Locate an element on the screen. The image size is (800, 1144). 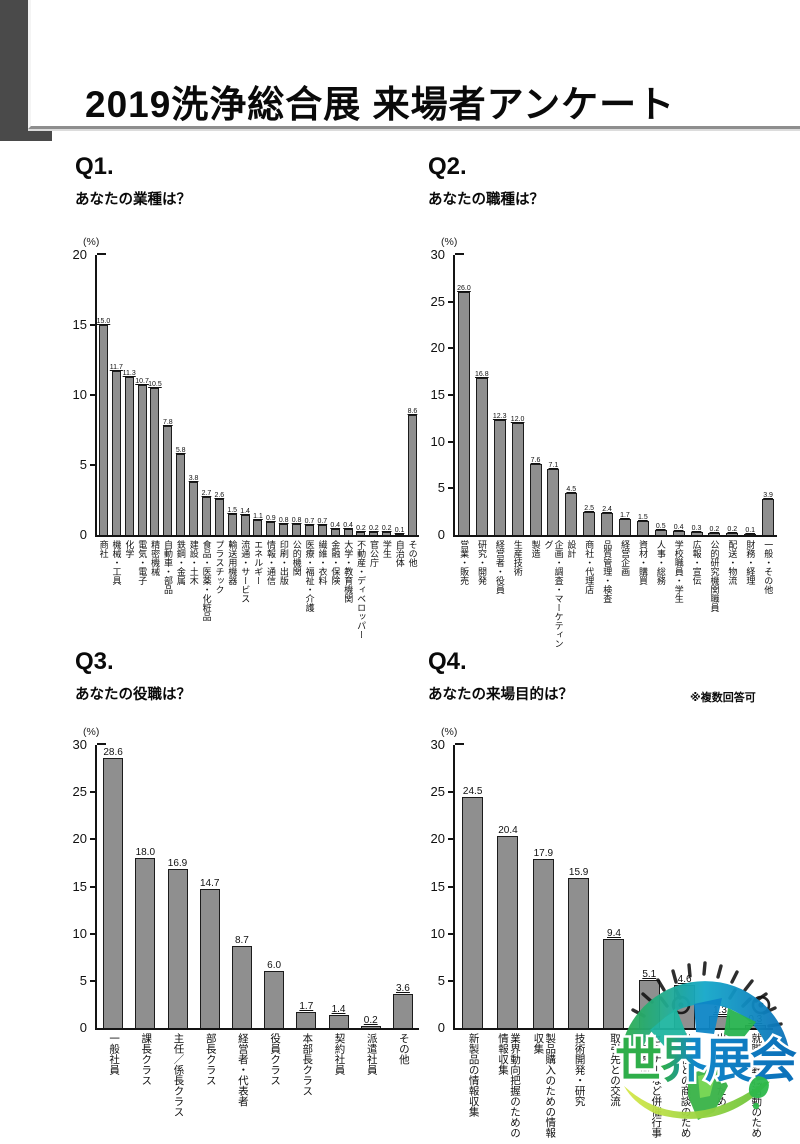
bar-value-label: 4.6 is located at coordinates (684, 979).